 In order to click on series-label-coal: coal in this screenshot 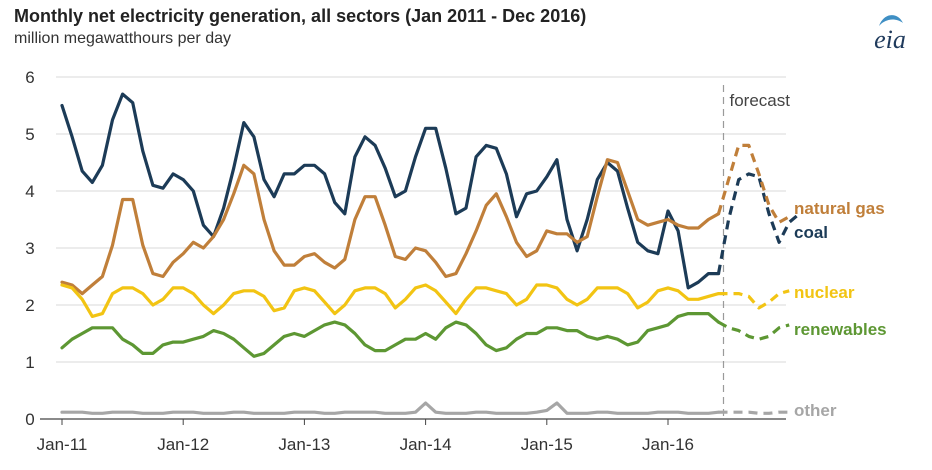, I will do `click(811, 232)`.